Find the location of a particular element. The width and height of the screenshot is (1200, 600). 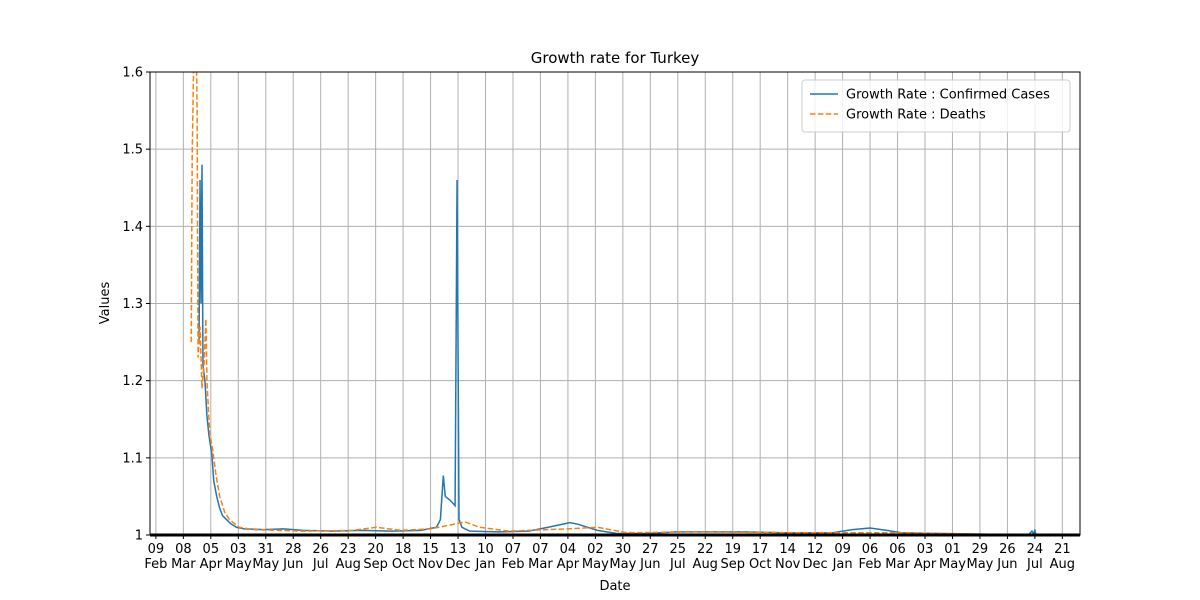

x-tick-label: 18 Oct is located at coordinates (403, 557).